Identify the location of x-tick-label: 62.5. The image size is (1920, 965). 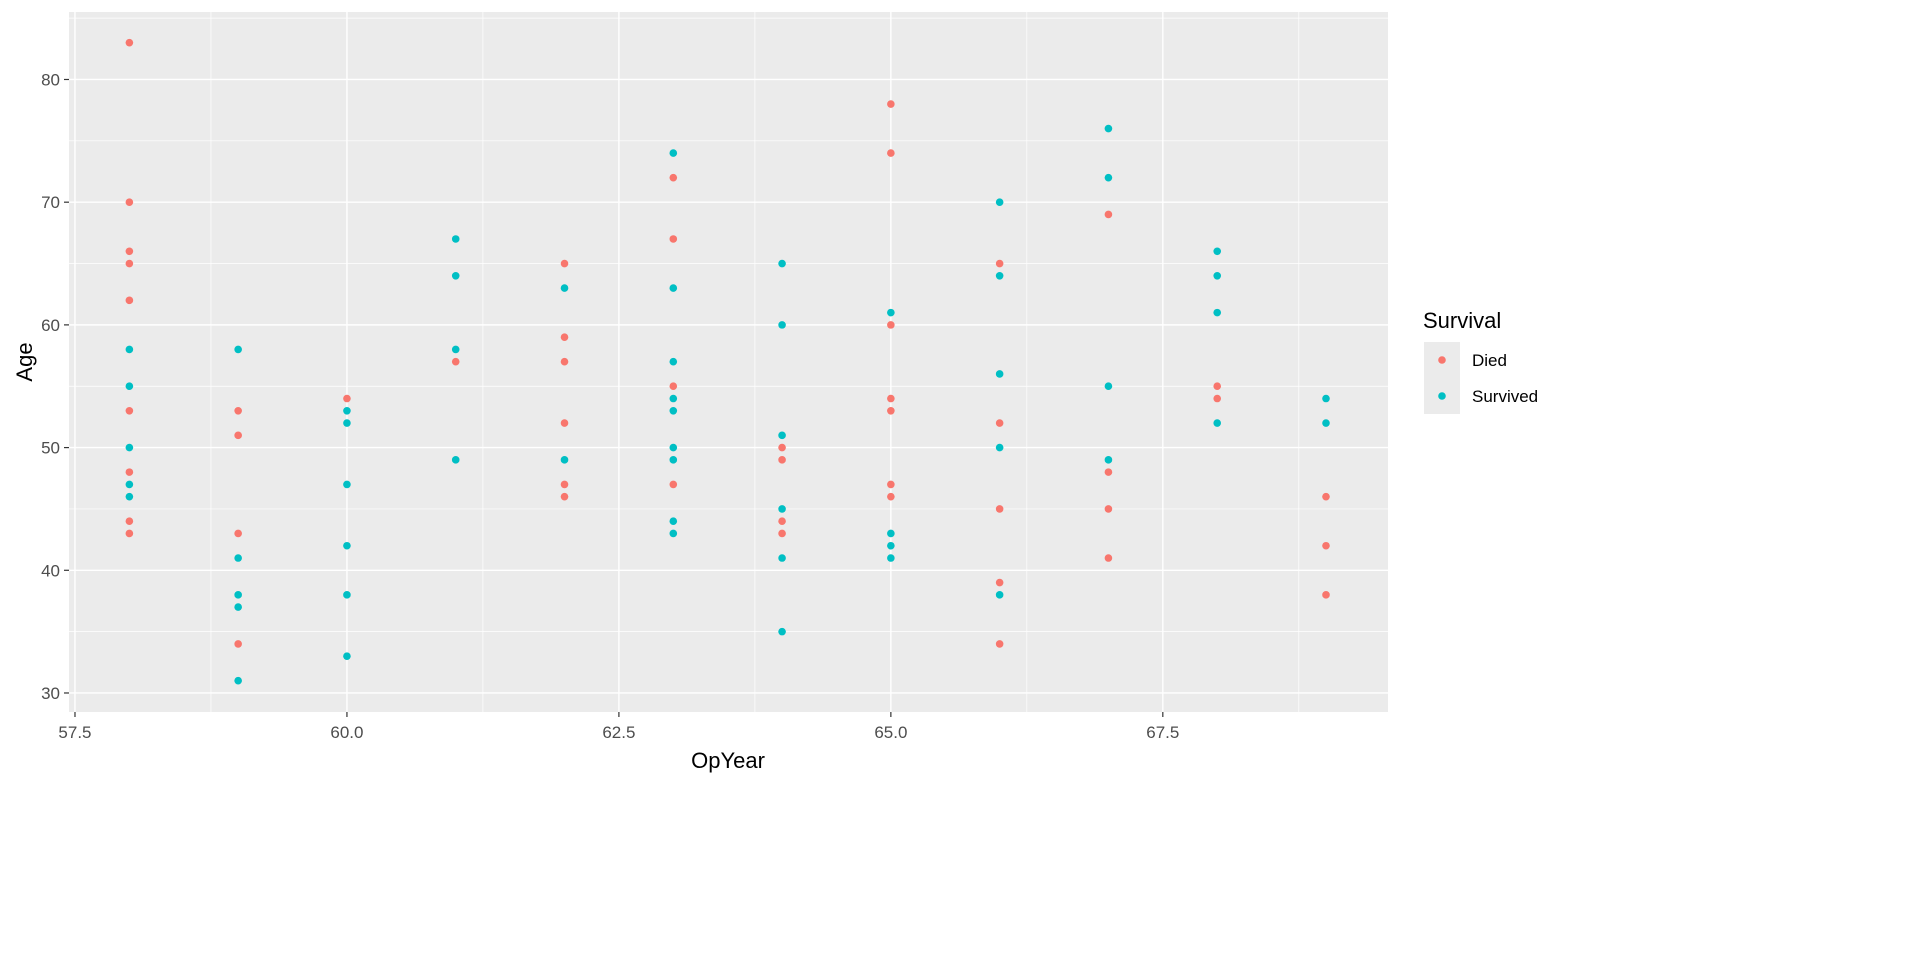
(618, 732).